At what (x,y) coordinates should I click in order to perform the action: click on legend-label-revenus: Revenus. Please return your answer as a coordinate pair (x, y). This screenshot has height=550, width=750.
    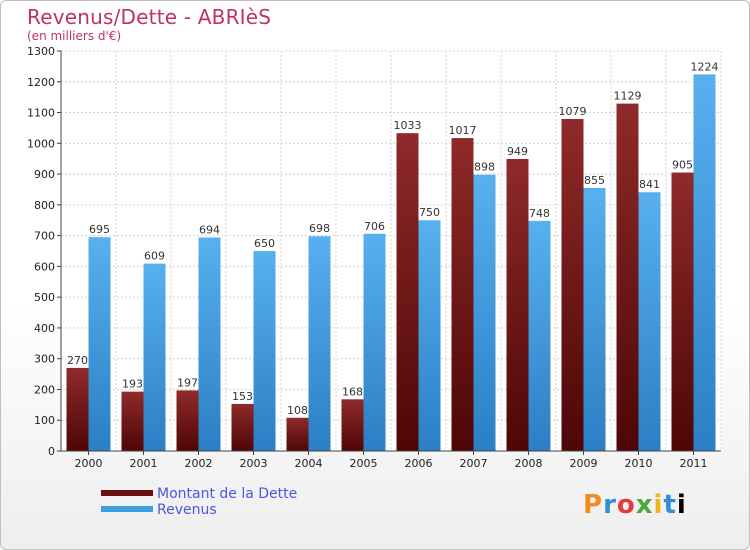
    Looking at the image, I should click on (187, 510).